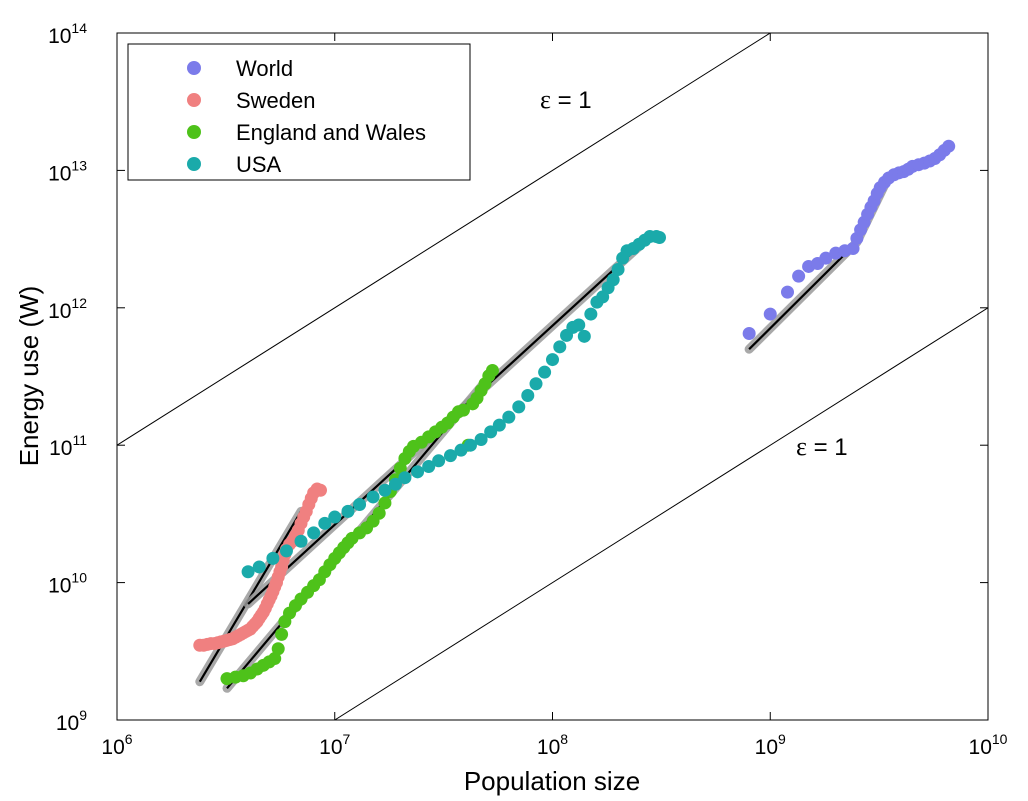 The image size is (1028, 801). I want to click on x-axis-label: Population size, so click(552, 781).